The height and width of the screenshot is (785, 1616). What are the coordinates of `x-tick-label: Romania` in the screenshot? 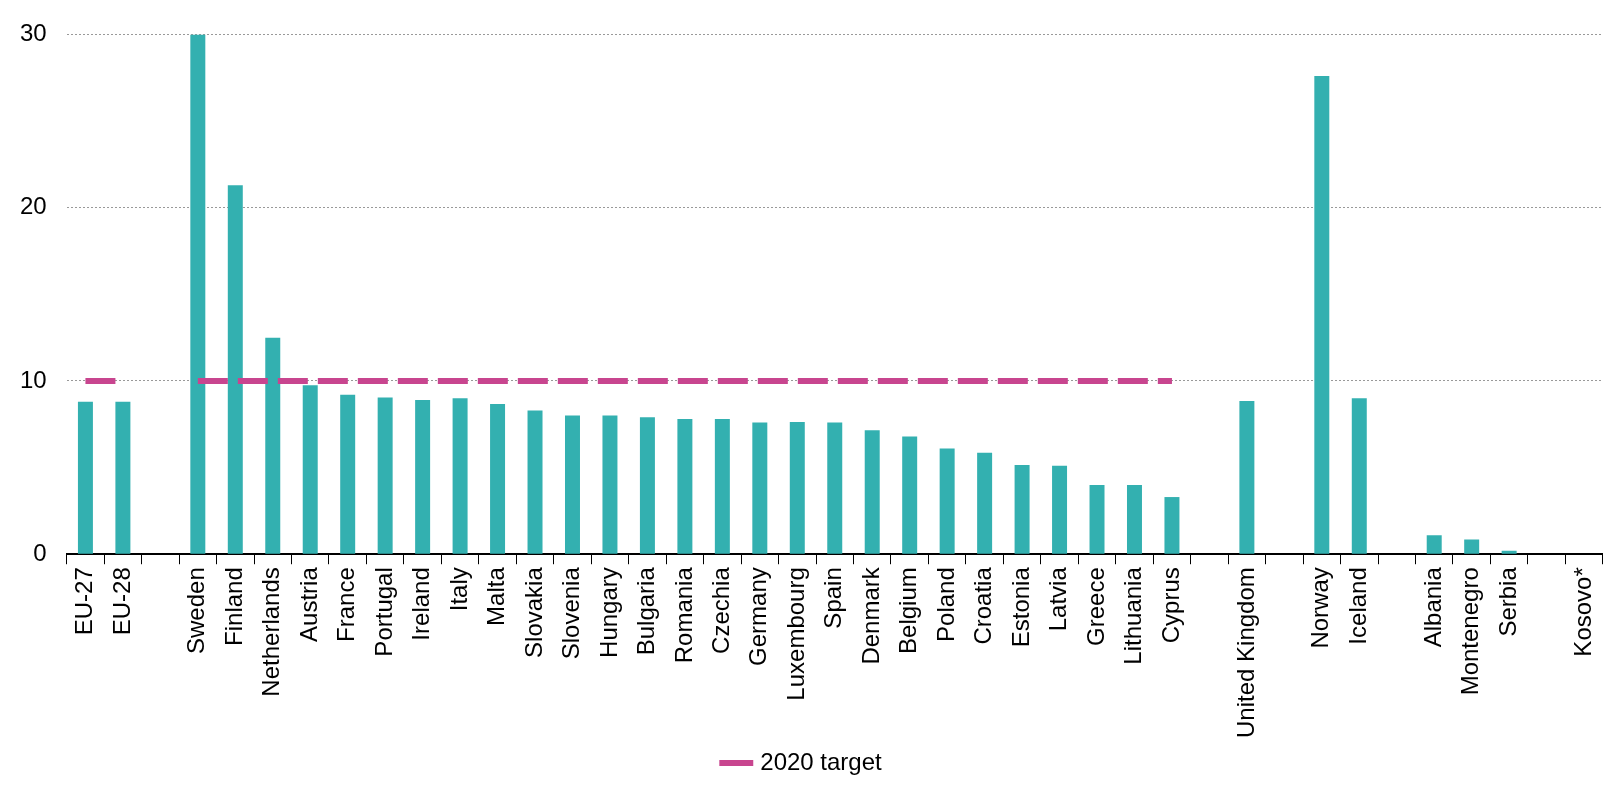 It's located at (683, 615).